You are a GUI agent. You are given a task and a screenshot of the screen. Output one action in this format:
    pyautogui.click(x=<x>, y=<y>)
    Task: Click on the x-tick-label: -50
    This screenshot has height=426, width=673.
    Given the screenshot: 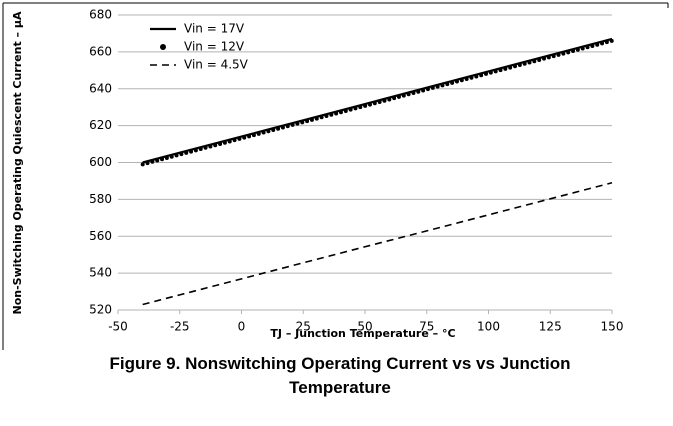 What is the action you would take?
    pyautogui.click(x=118, y=327)
    